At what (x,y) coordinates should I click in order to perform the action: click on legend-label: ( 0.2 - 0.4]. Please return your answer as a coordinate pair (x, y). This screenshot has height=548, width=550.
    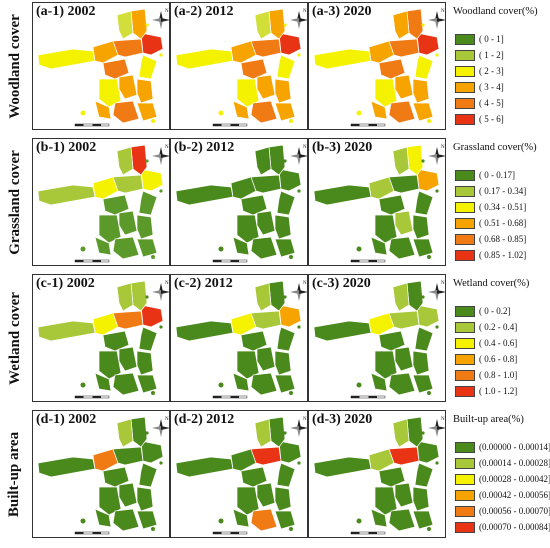
    Looking at the image, I should click on (498, 327).